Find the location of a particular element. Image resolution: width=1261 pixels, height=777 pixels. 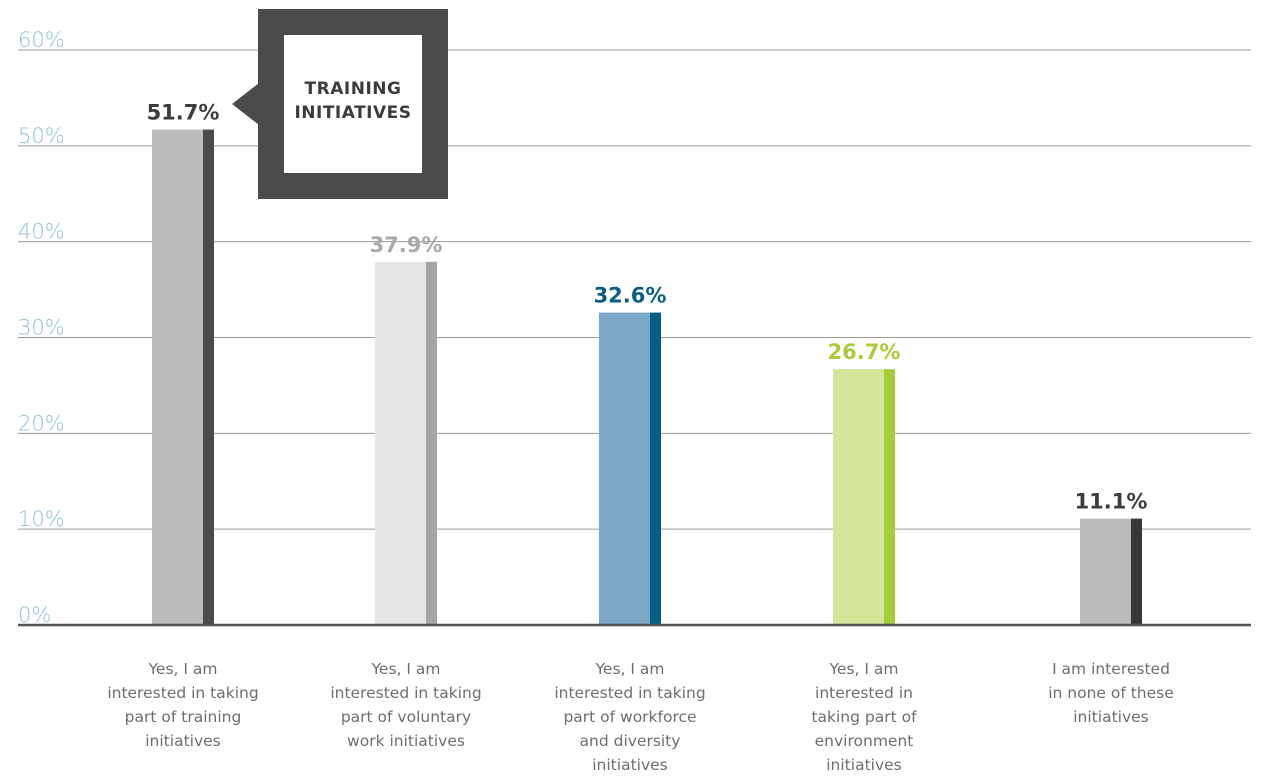

y-tick-label: 50% is located at coordinates (41, 136).